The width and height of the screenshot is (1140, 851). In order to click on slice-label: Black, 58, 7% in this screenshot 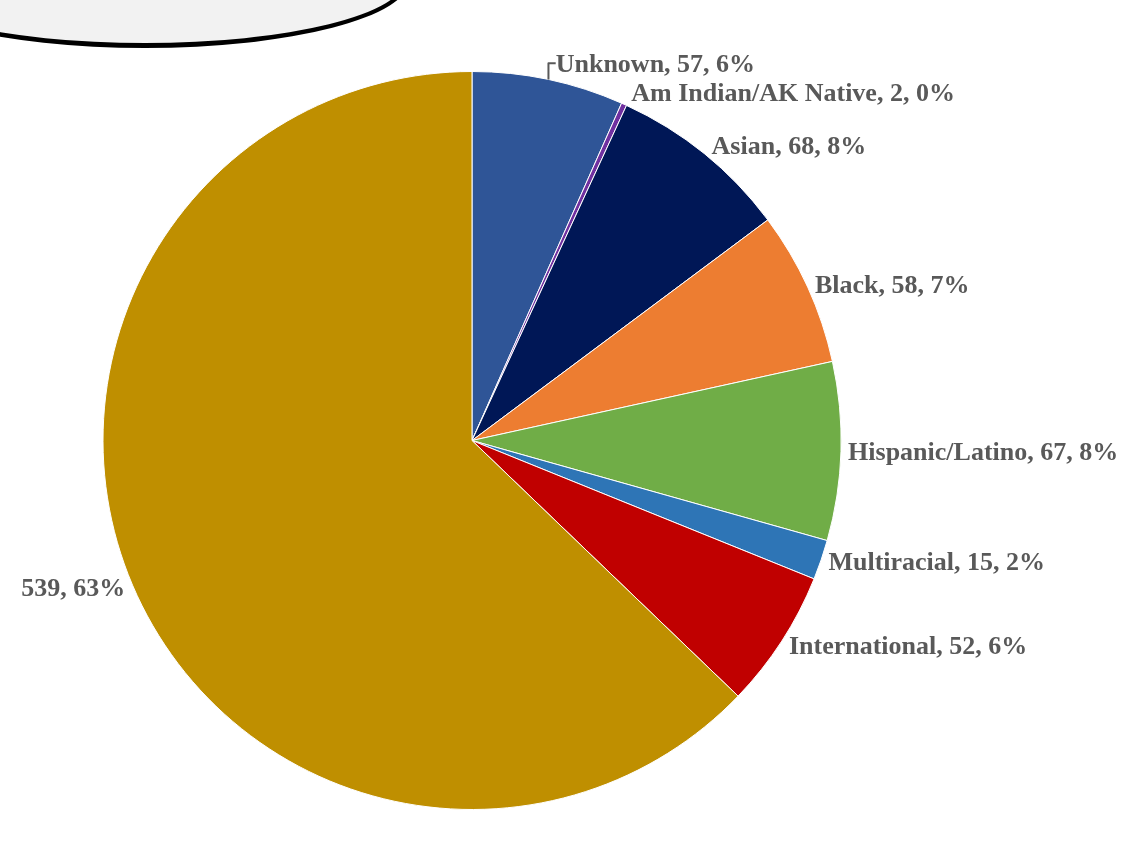, I will do `click(892, 285)`.